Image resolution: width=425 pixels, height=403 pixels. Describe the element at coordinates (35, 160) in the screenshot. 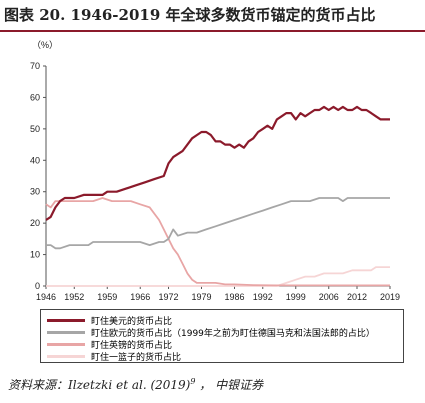

I see `y-tick-label: 40` at that location.